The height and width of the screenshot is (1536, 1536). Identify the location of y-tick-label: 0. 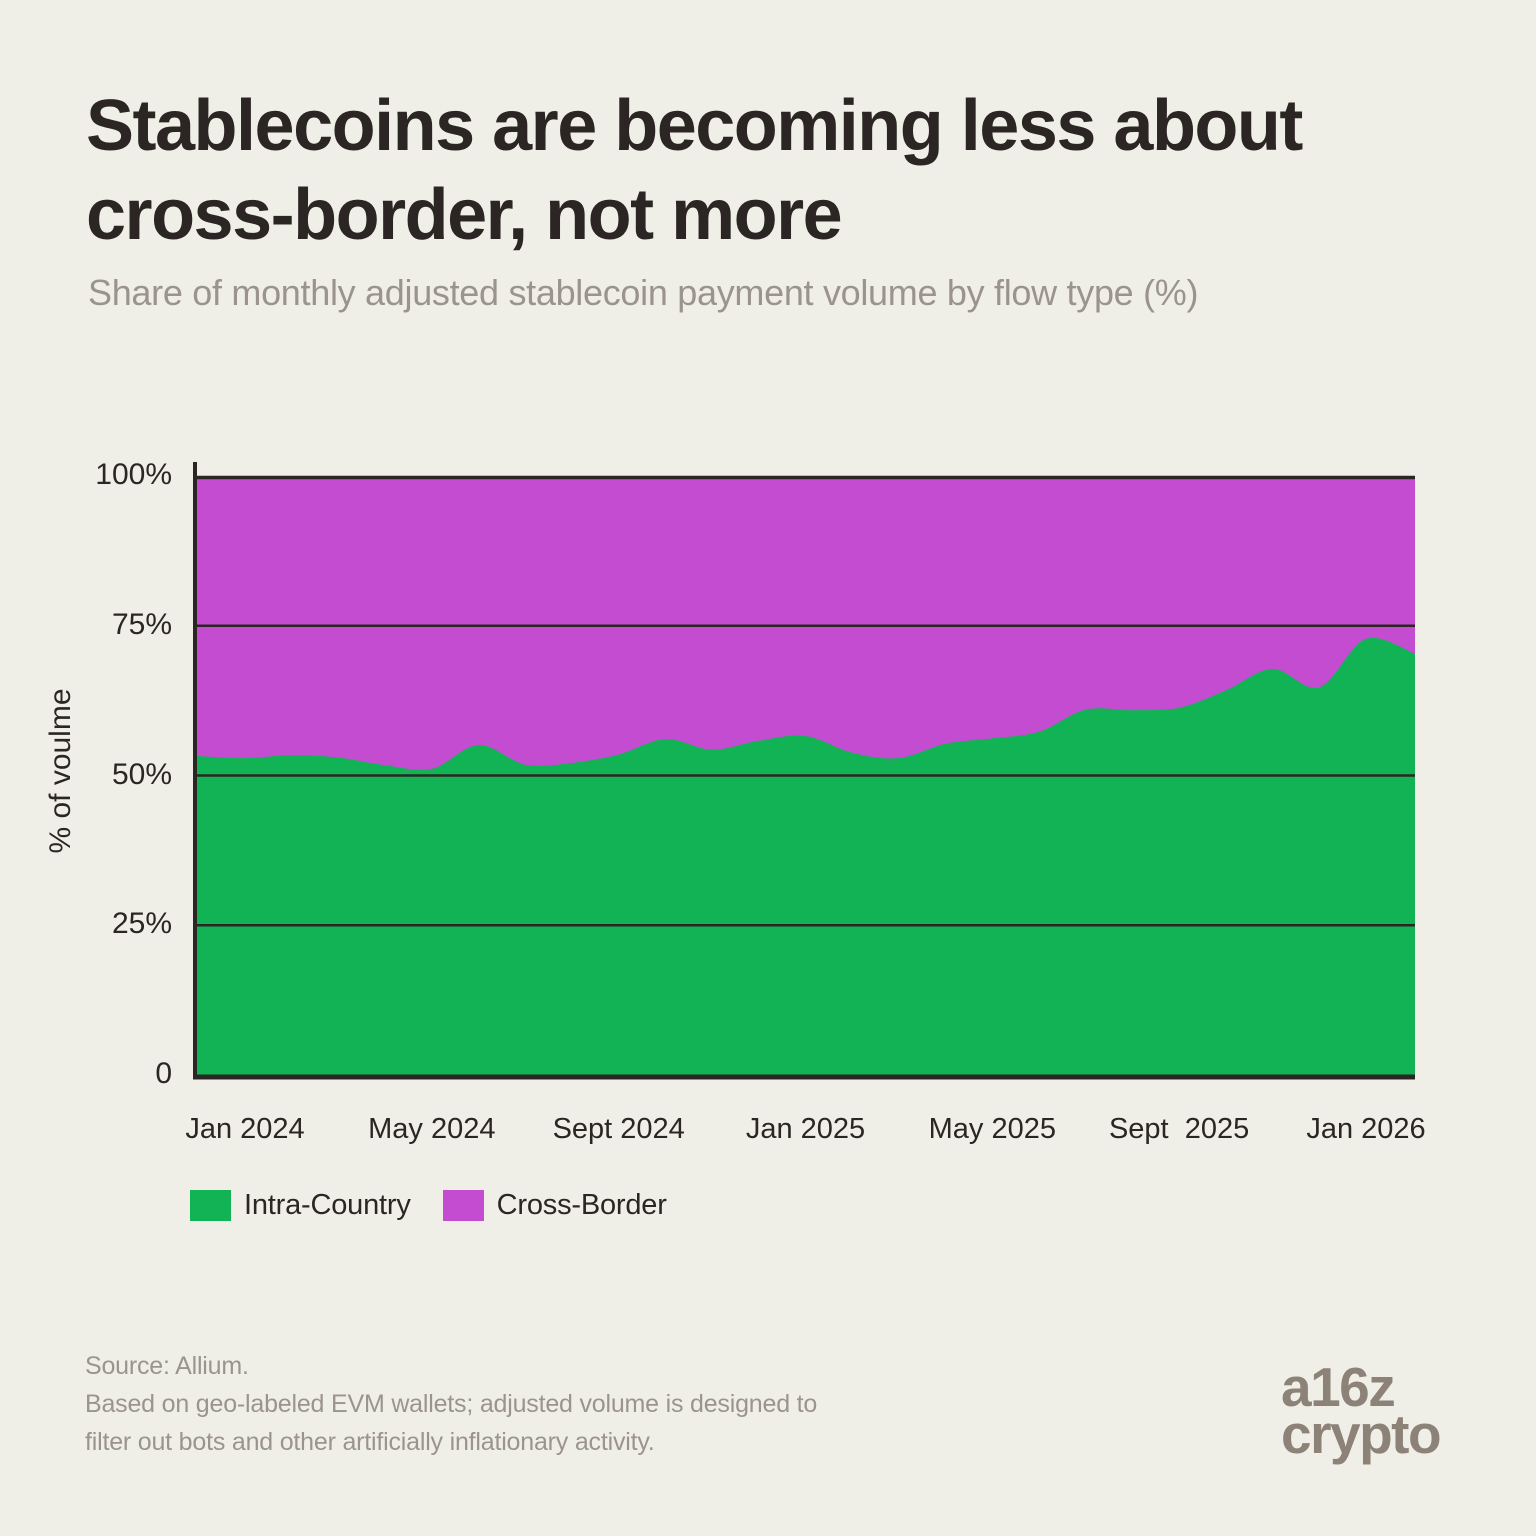
(163, 1073).